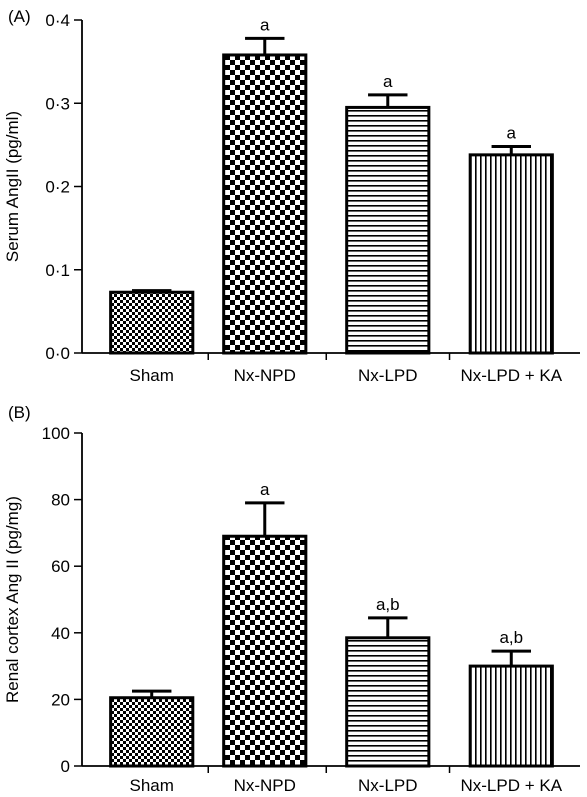 This screenshot has height=797, width=587. What do you see at coordinates (19, 412) in the screenshot?
I see `panel-label: (B)` at bounding box center [19, 412].